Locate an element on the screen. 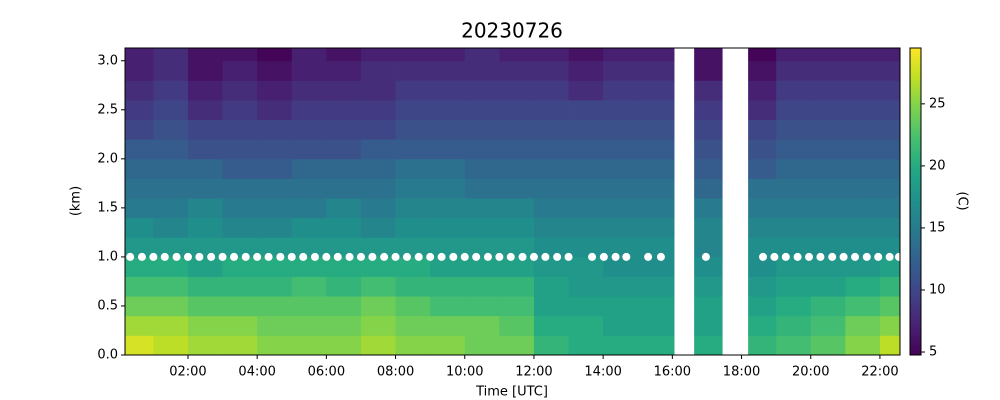 The width and height of the screenshot is (1000, 400). y-tick-label: 0.0 is located at coordinates (107, 355).